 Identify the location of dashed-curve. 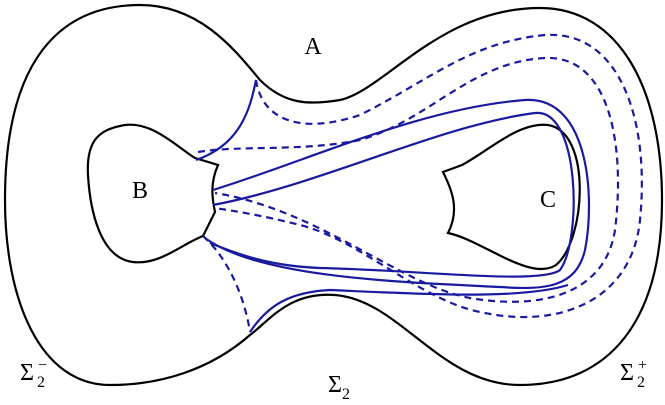
(227, 284).